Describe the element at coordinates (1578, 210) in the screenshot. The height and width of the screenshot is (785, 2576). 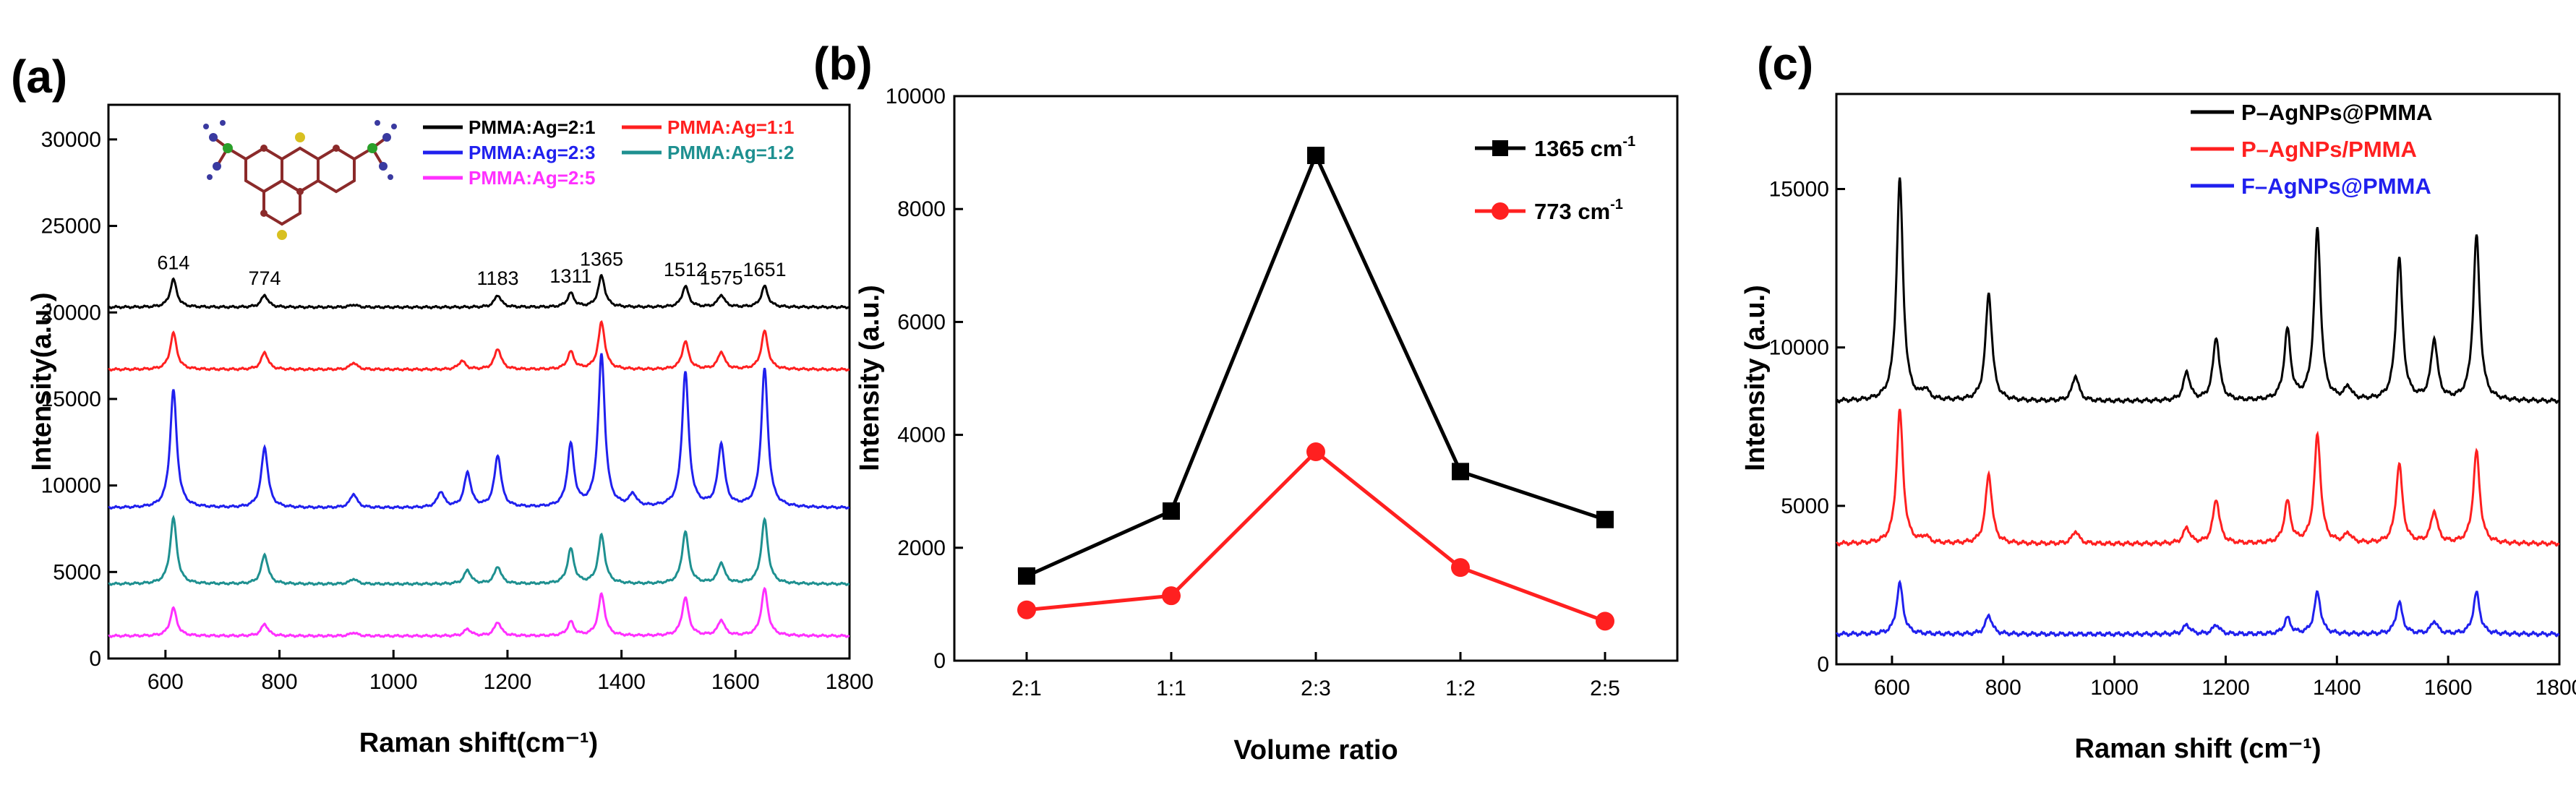
I see `svg-text: 773 cm-1` at that location.